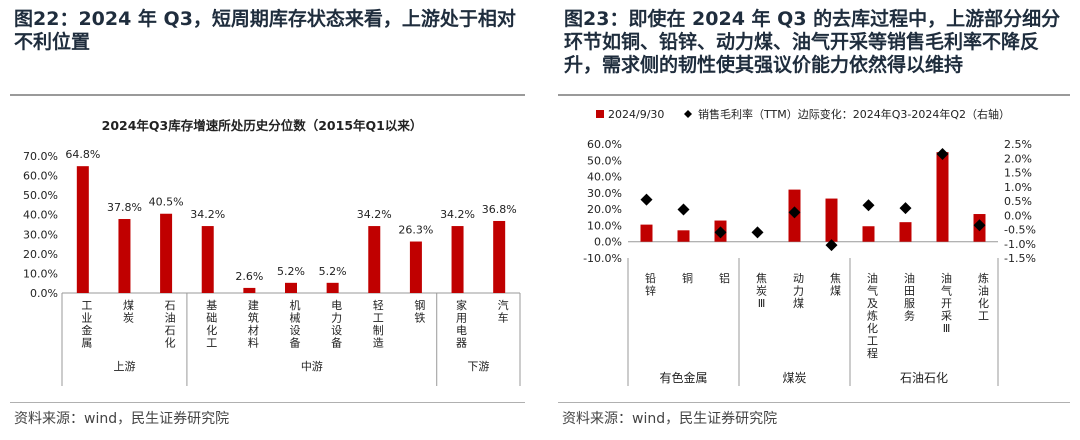 The width and height of the screenshot is (1080, 440). What do you see at coordinates (909, 297) in the screenshot?
I see `category-label: 油田服务` at bounding box center [909, 297].